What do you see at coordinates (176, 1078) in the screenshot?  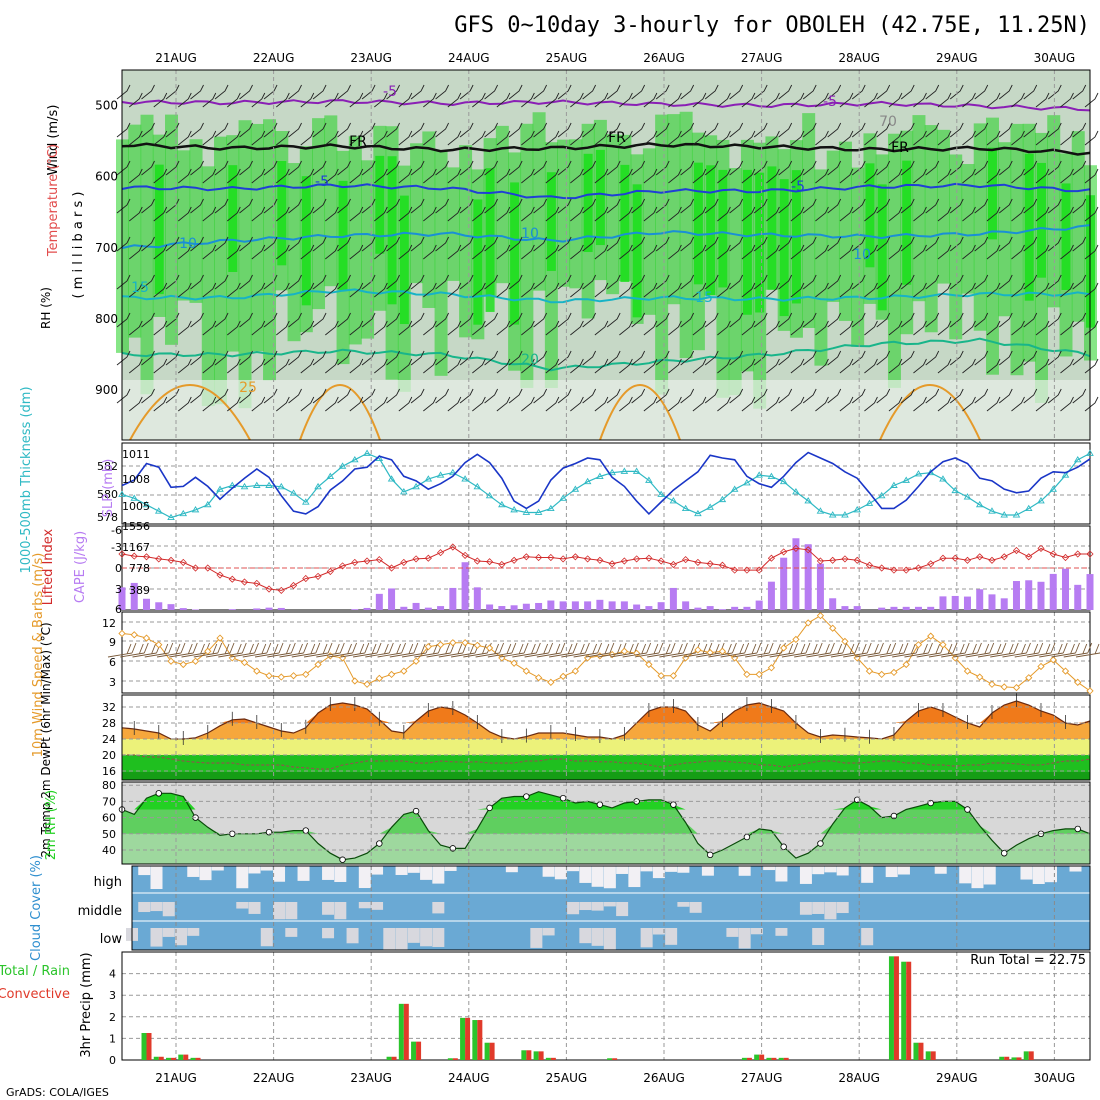 I see `date-label-bottom: 21AUG` at bounding box center [176, 1078].